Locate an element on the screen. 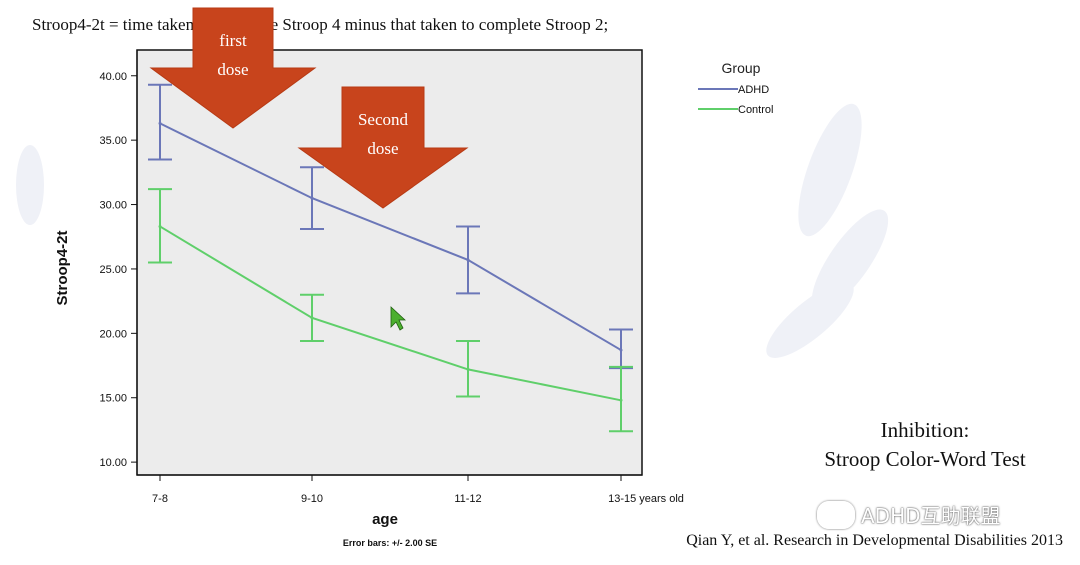  slide-title-line2: Stroop Color-Word Test is located at coordinates (925, 459).